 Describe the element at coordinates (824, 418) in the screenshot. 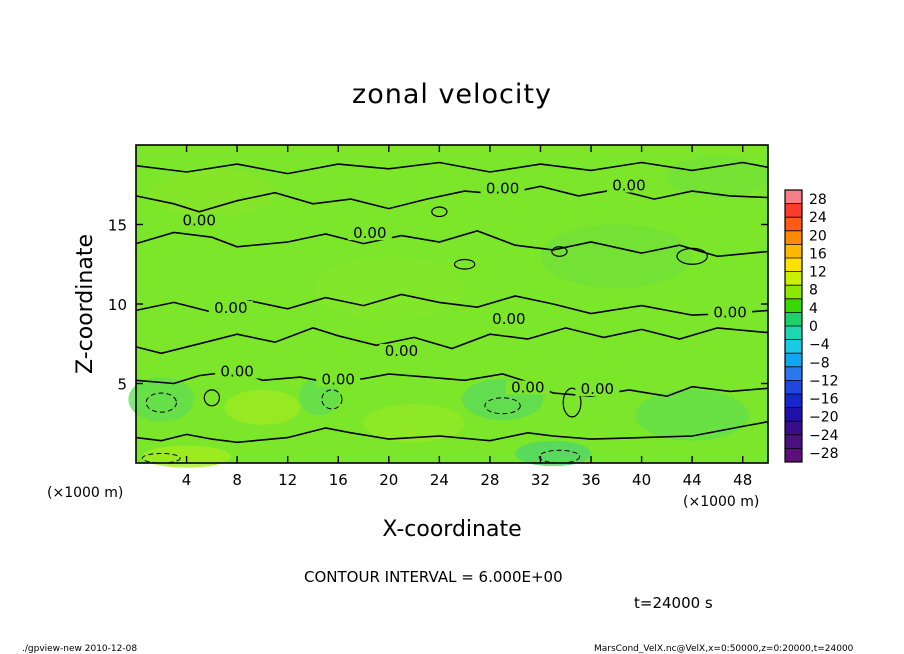

I see `colorbar-tick-12: −20` at that location.